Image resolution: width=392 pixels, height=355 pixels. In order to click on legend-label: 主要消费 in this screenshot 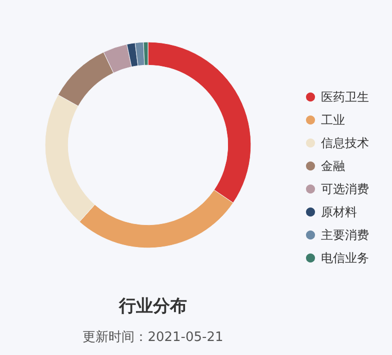, I will do `click(345, 235)`.